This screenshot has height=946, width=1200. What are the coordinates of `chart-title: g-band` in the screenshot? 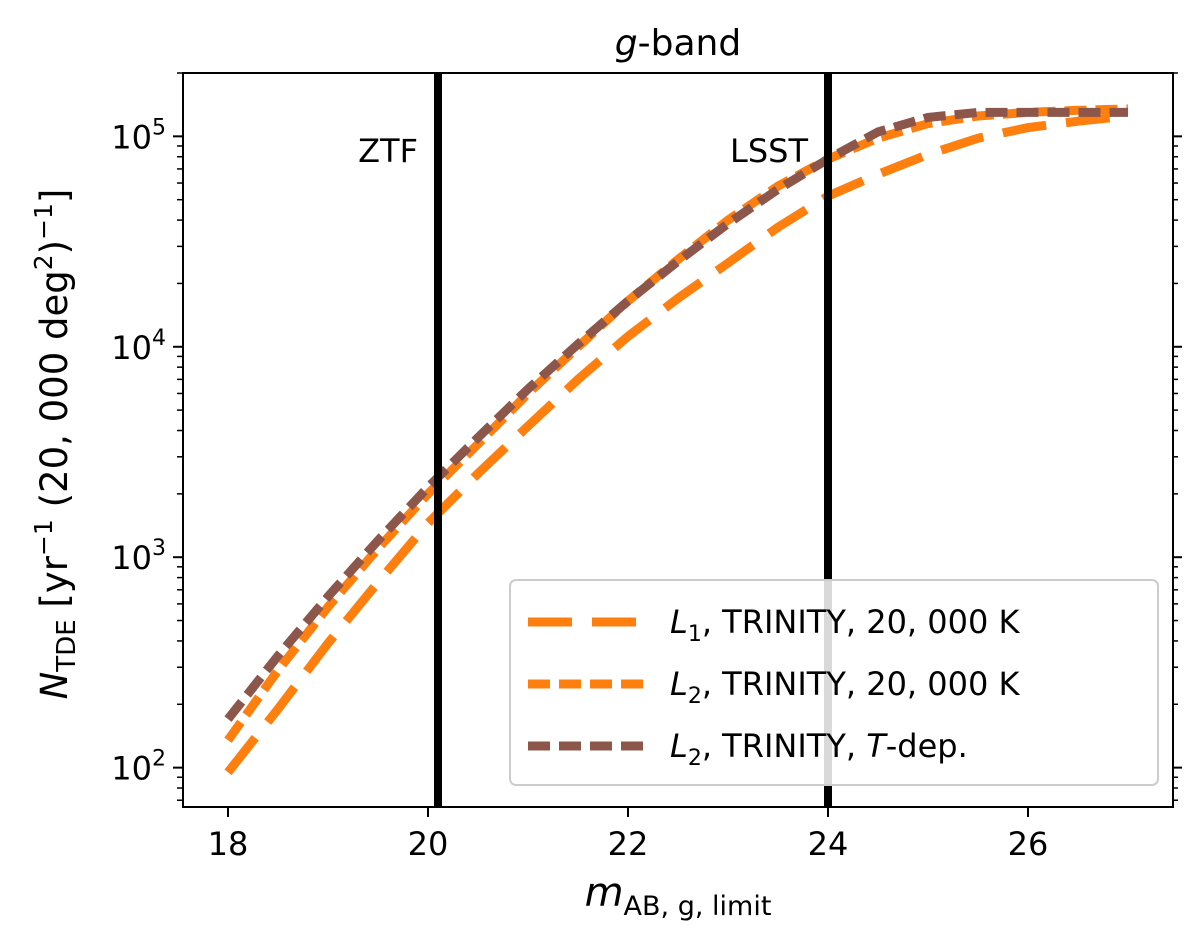 It's located at (678, 43).